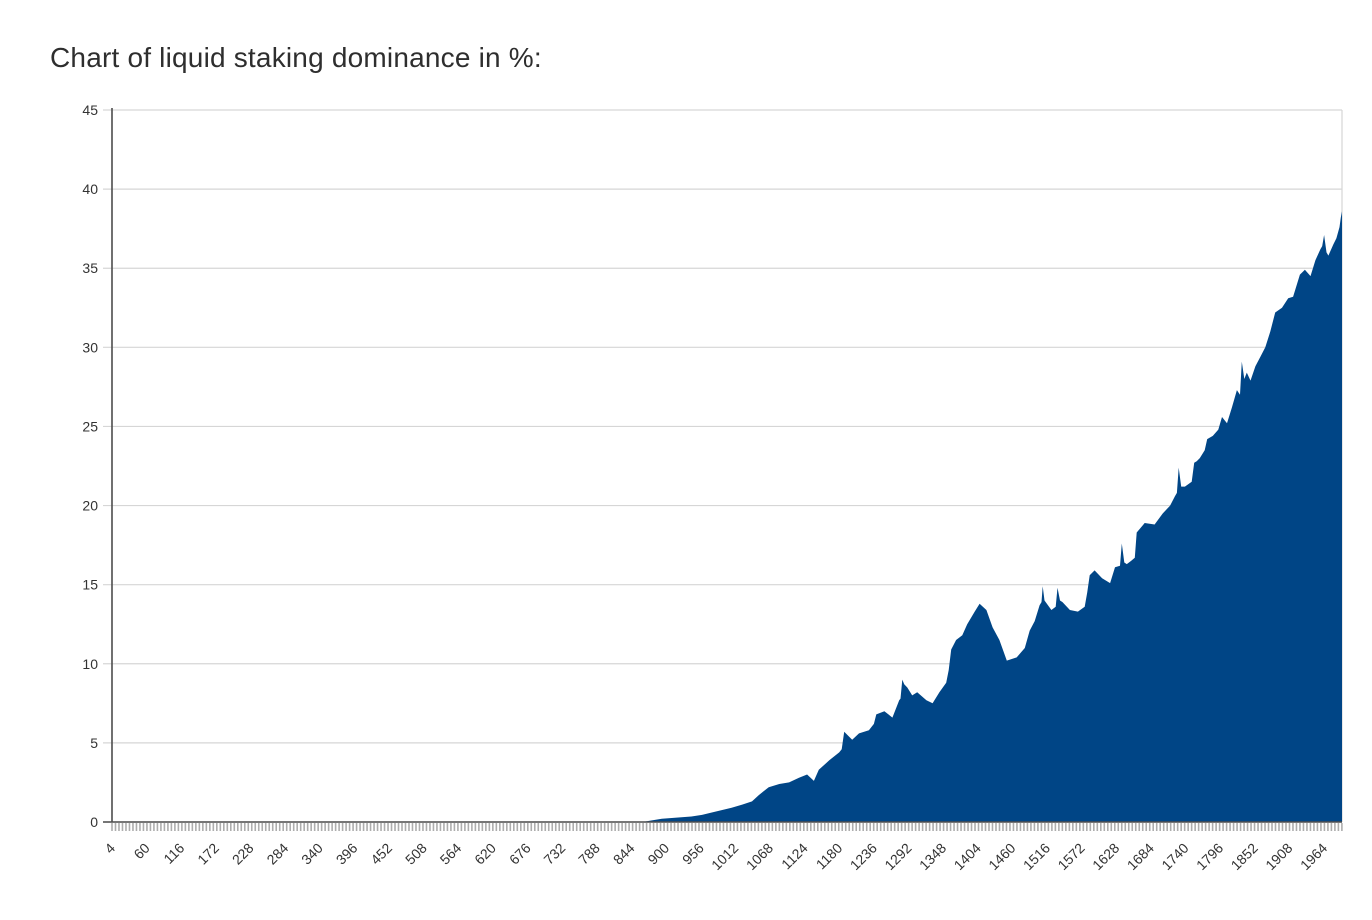 The height and width of the screenshot is (920, 1372). Describe the element at coordinates (173, 853) in the screenshot. I see `svg-text: 116` at that location.